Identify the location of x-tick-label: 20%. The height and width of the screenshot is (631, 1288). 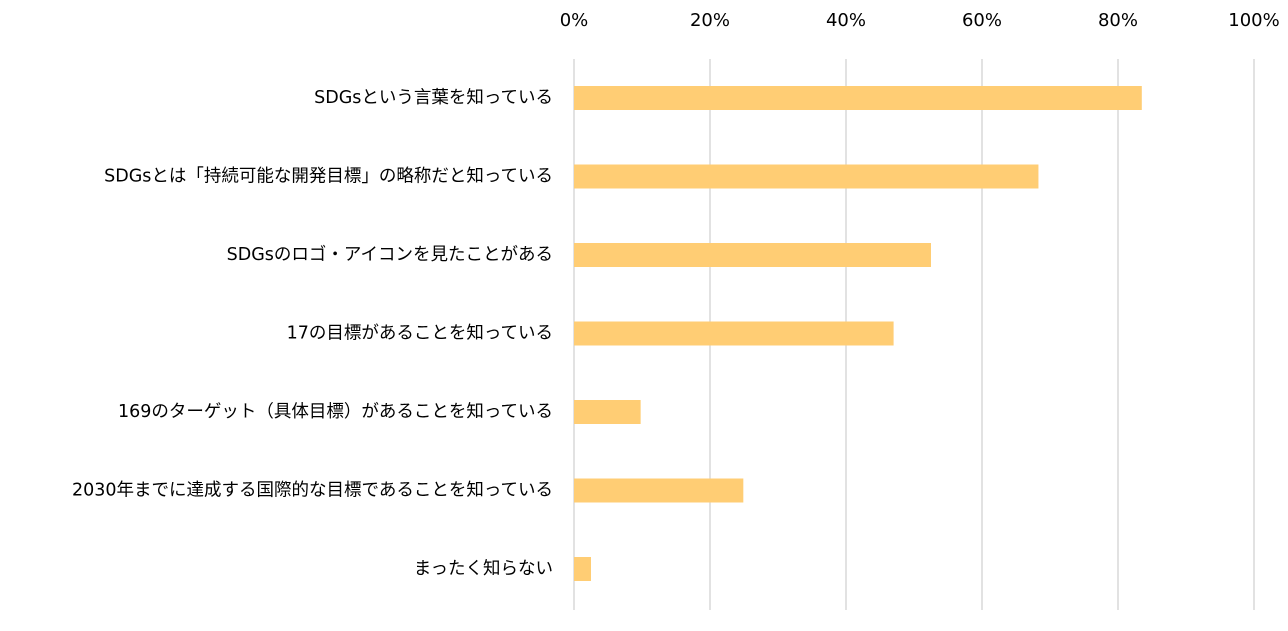
(710, 20).